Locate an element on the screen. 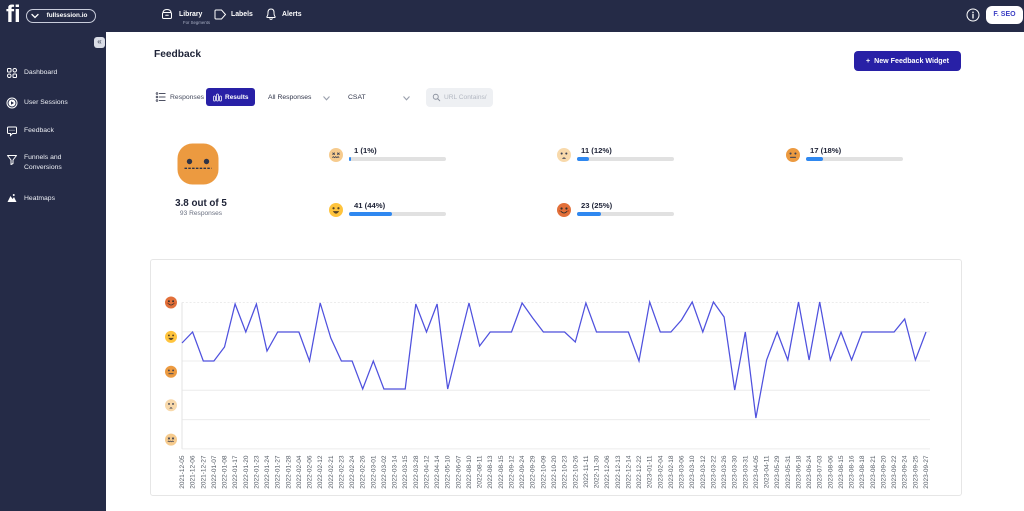 The image size is (1024, 511). svg-text: 2021-12-06 is located at coordinates (193, 472).